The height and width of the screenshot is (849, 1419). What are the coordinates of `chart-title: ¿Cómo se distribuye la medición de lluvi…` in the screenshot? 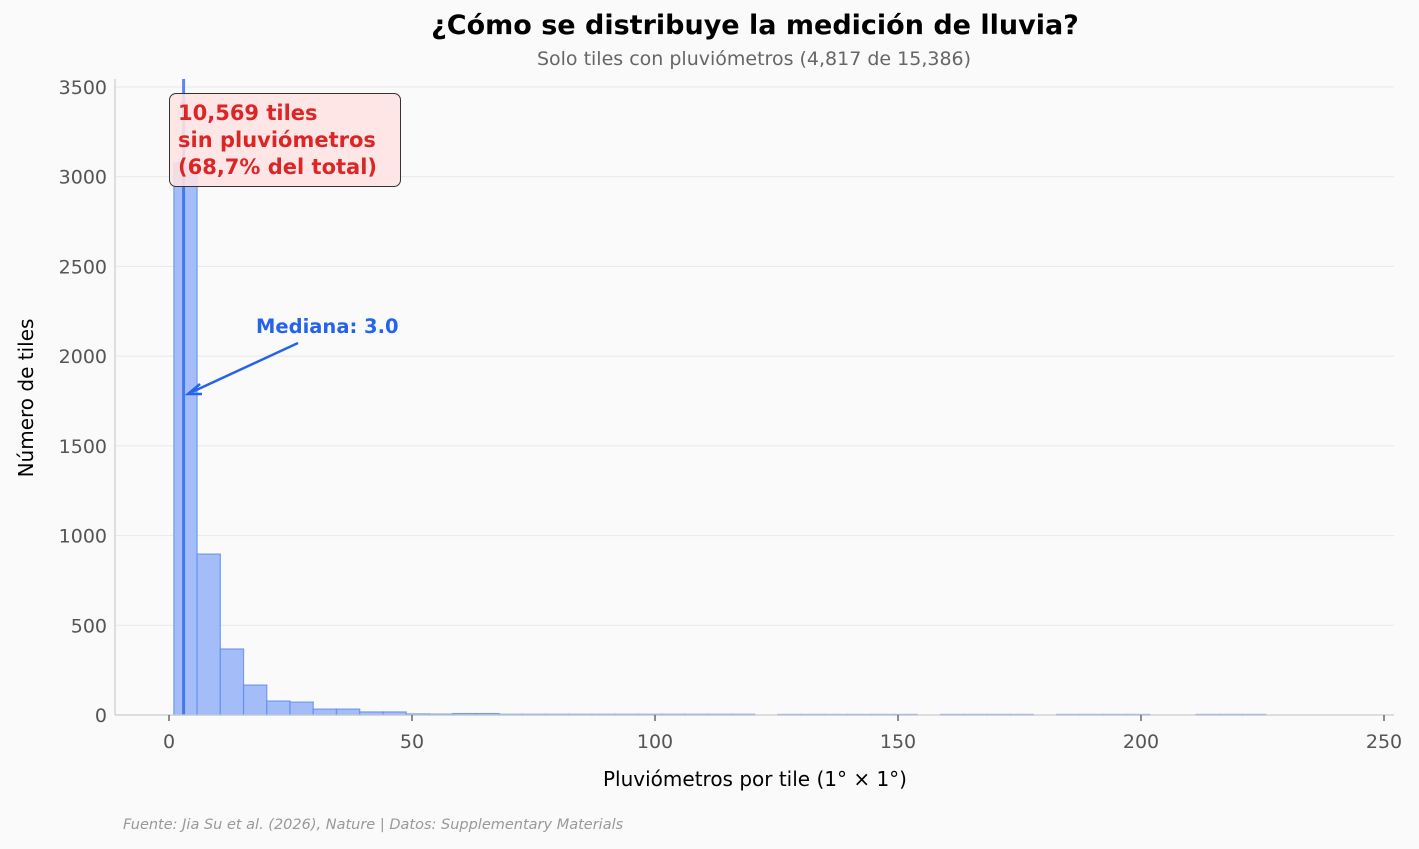 It's located at (755, 25).